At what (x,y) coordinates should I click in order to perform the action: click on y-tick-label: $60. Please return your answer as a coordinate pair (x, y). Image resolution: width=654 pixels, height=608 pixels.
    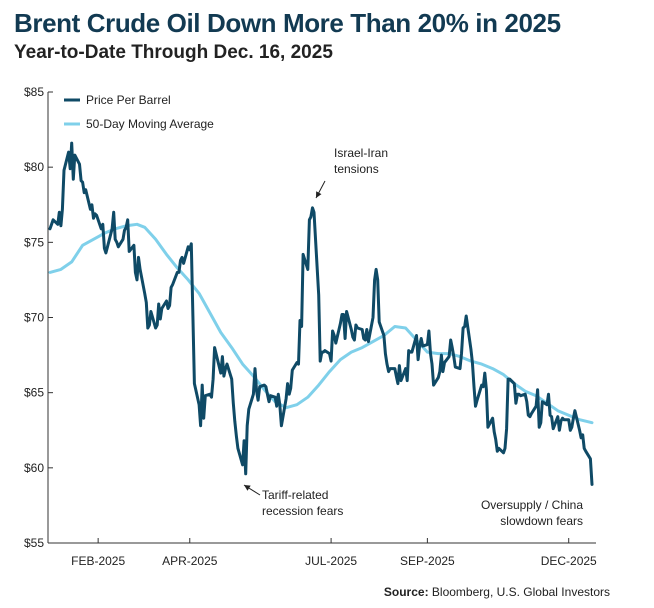
    Looking at the image, I should click on (34, 468).